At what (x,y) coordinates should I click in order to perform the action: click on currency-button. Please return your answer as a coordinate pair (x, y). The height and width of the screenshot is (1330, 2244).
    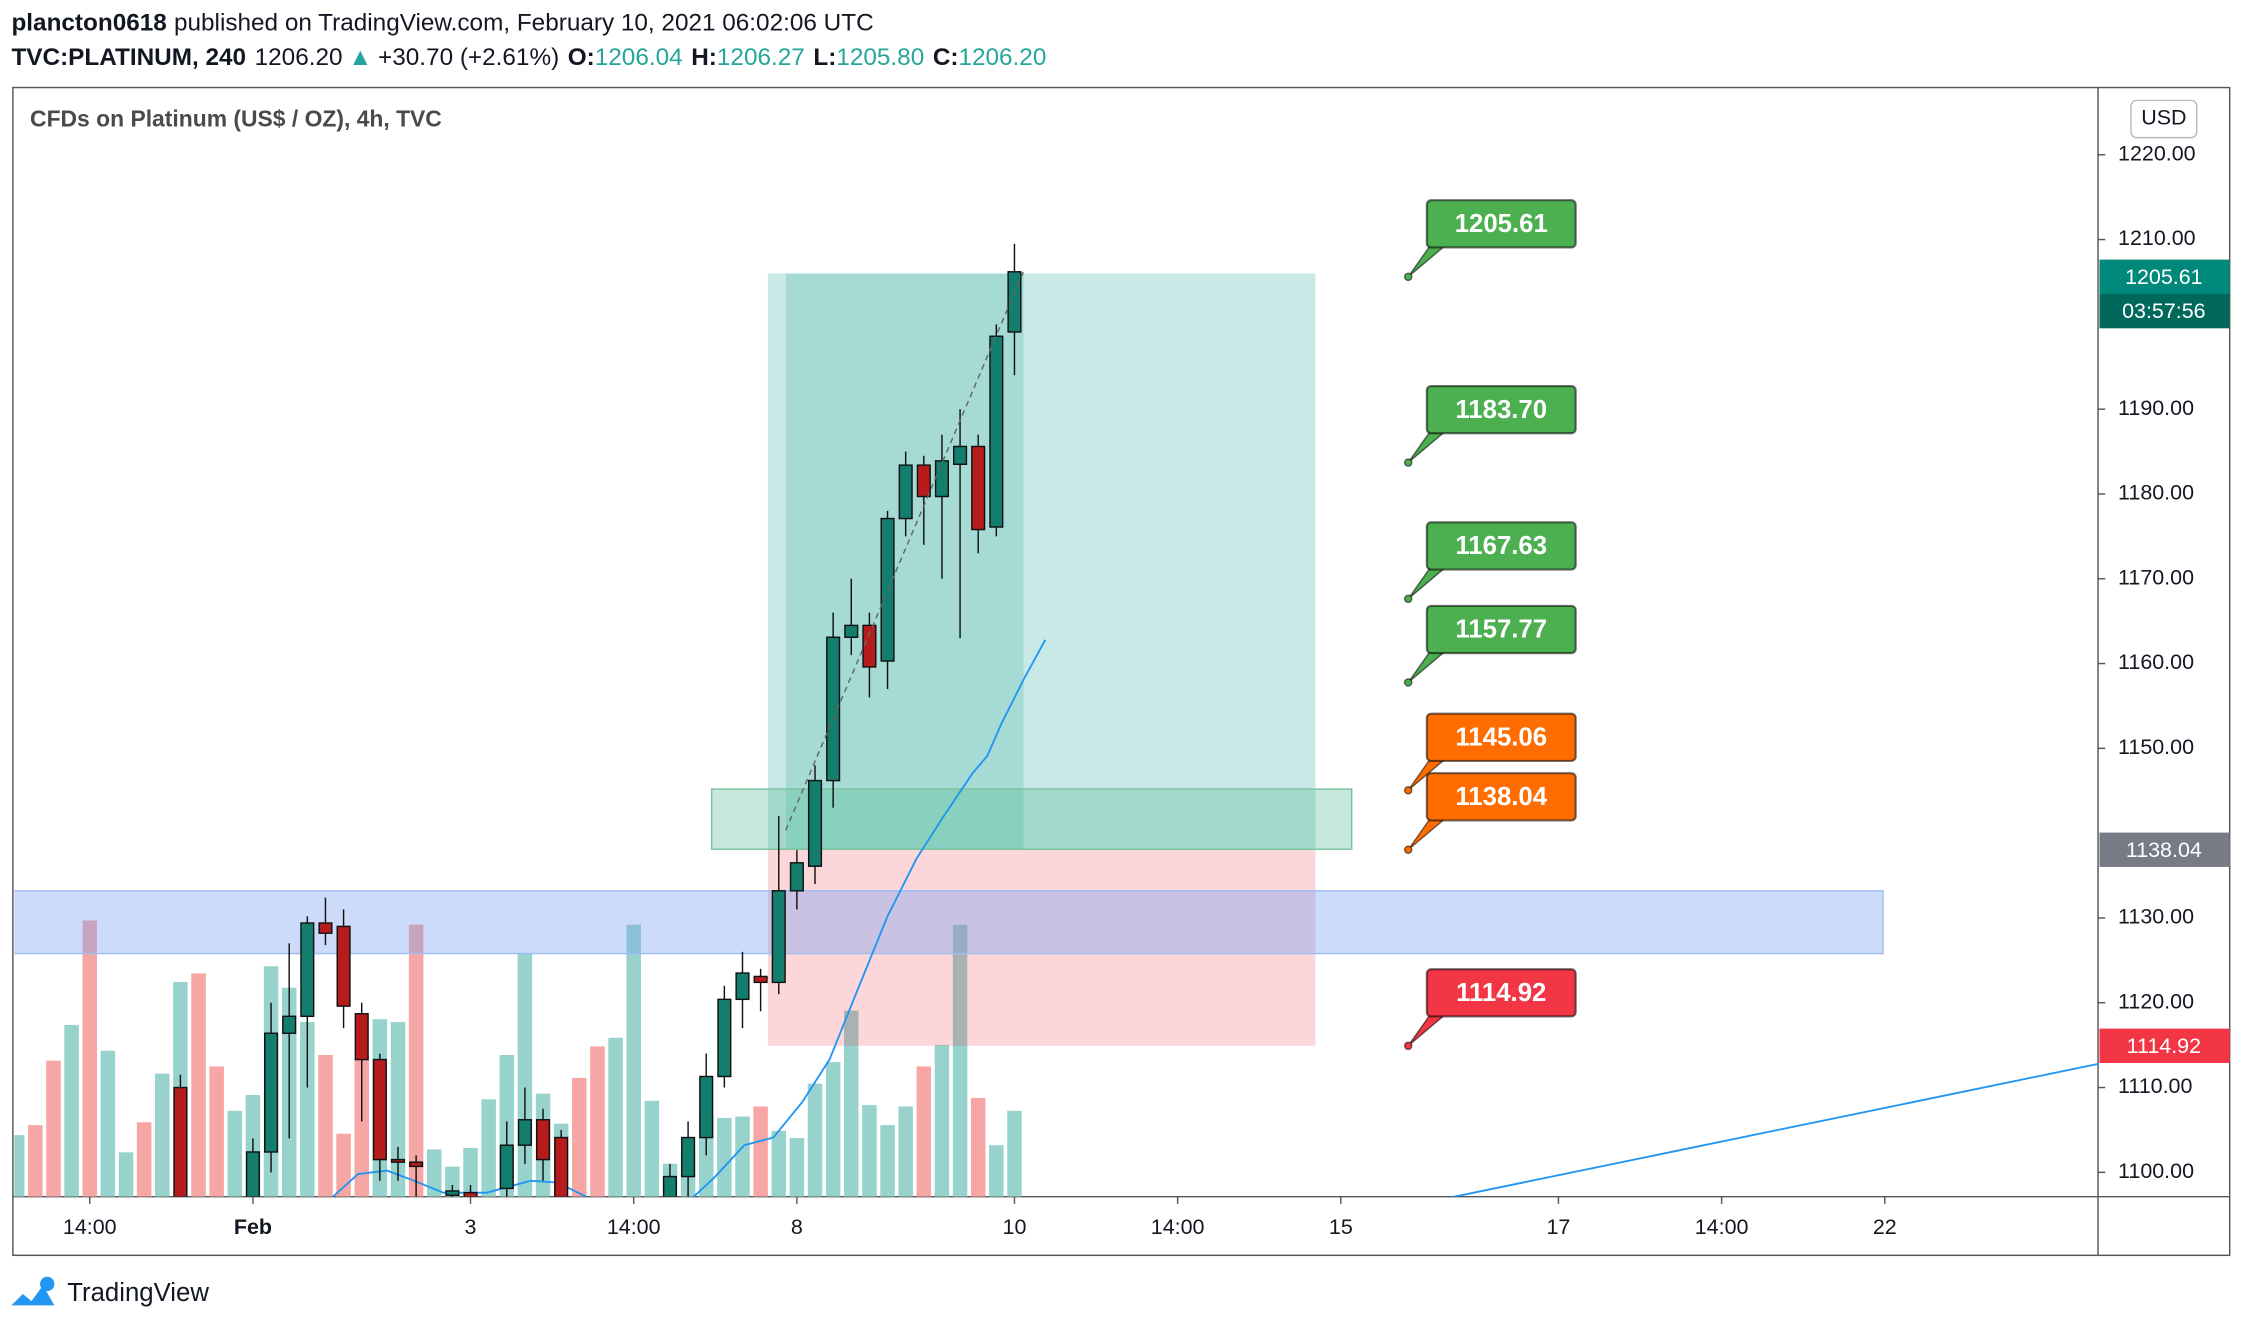
    Looking at the image, I should click on (2164, 119).